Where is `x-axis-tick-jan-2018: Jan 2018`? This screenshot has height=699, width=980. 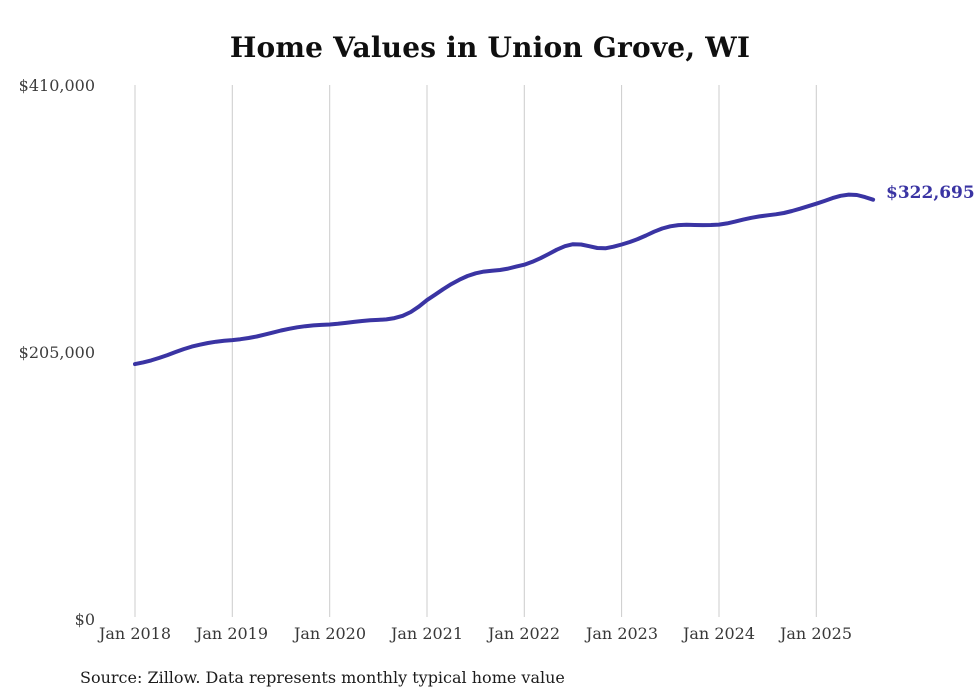
x-axis-tick-jan-2018: Jan 2018 is located at coordinates (135, 633).